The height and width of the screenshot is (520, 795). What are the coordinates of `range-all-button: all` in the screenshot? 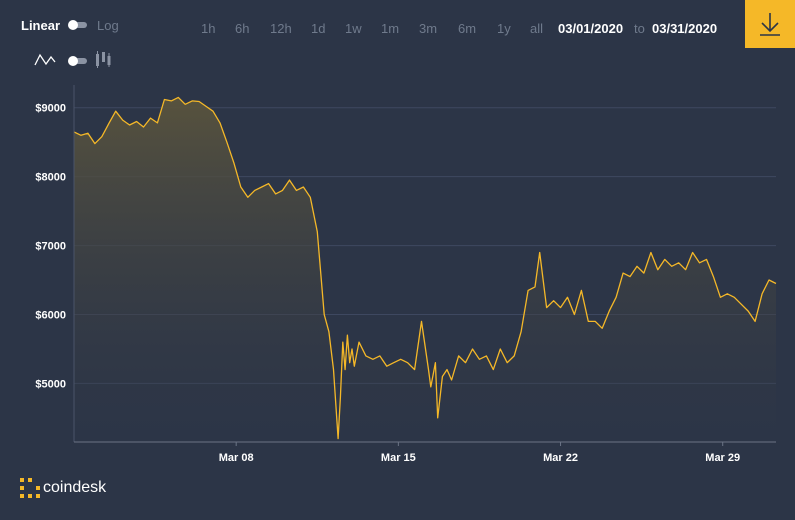 It's located at (537, 28).